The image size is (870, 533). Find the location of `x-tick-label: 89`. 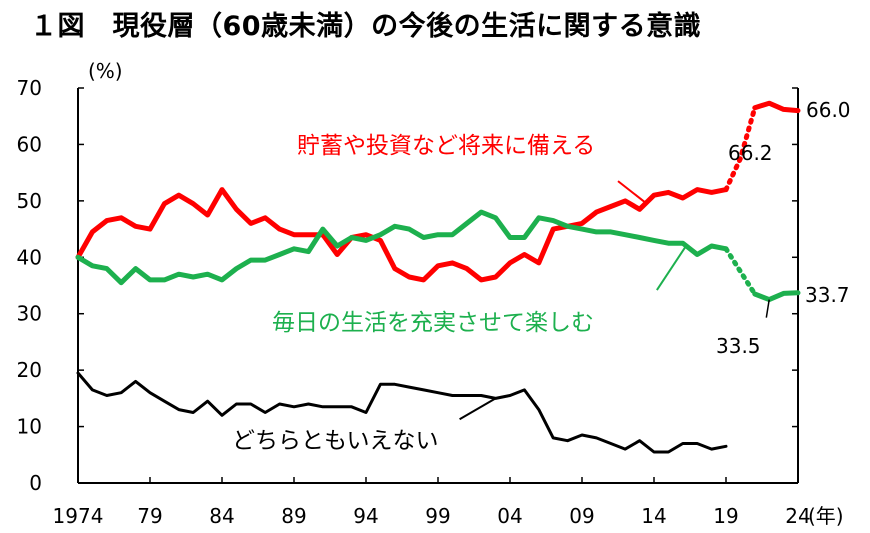

x-tick-label: 89 is located at coordinates (293, 516).